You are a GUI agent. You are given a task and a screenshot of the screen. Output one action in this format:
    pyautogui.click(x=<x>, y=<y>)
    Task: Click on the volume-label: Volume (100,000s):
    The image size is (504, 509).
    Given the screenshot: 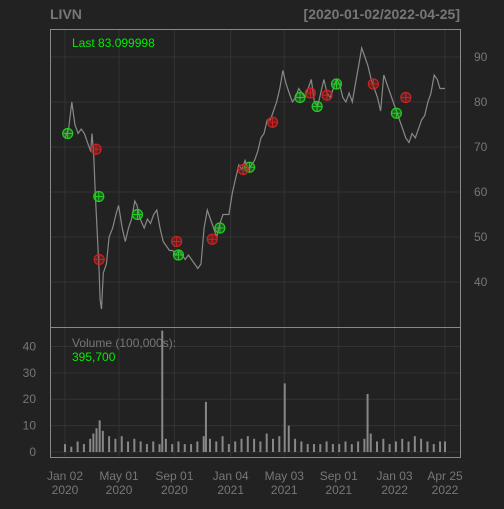 What is the action you would take?
    pyautogui.click(x=124, y=343)
    